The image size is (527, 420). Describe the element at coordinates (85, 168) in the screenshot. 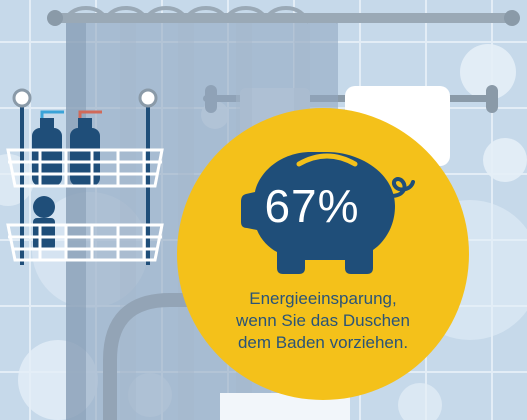

I see `caddy-shelf-top` at that location.